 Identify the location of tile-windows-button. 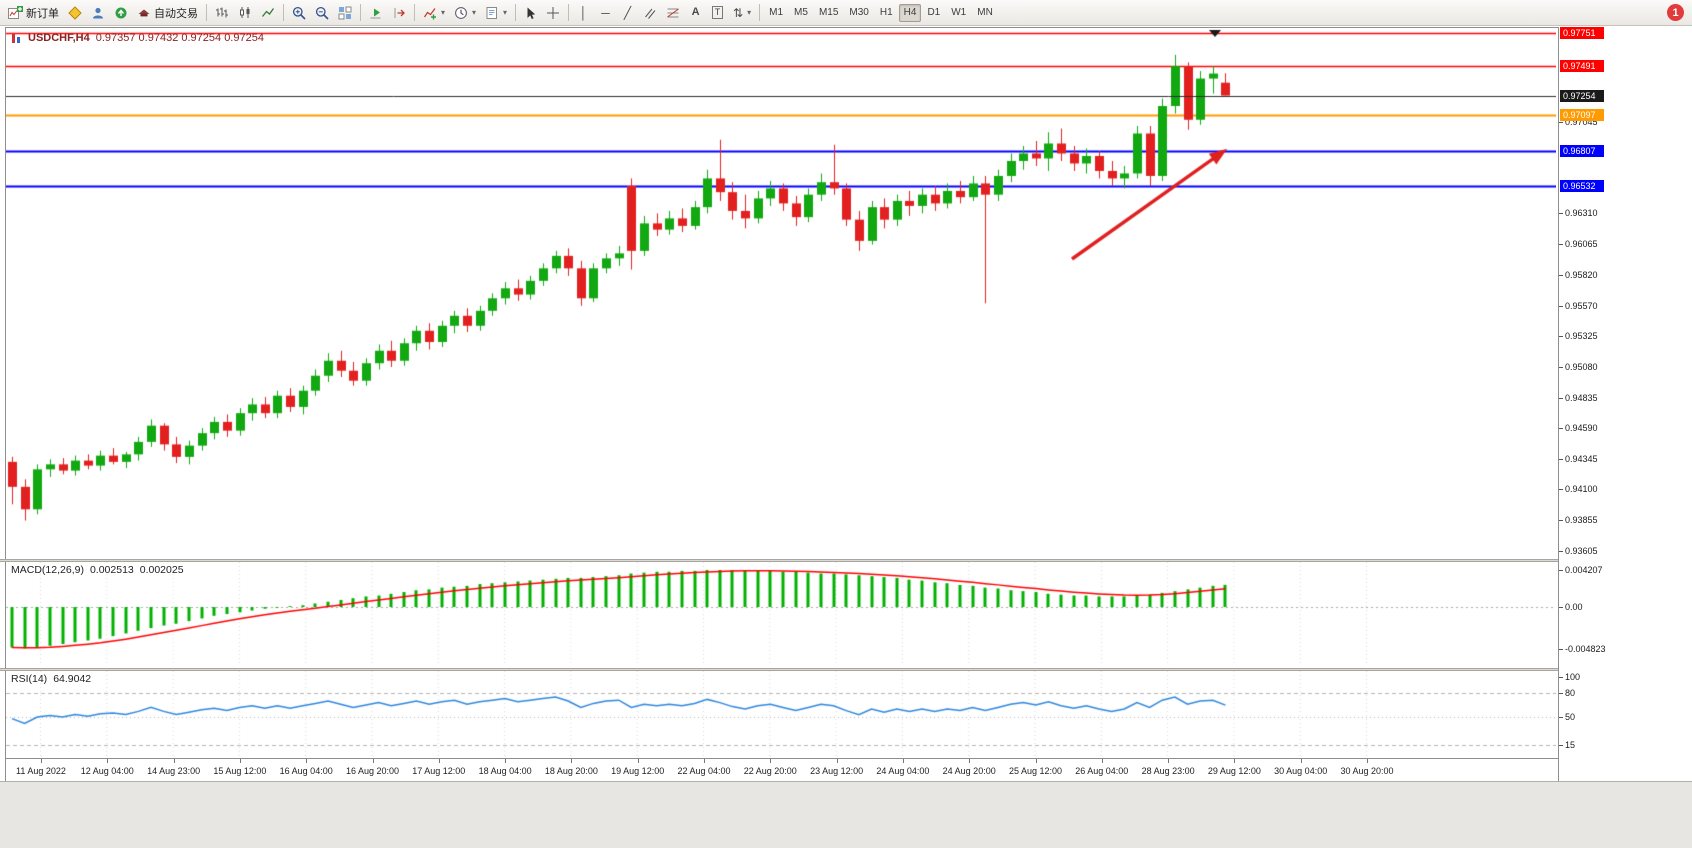
(345, 13).